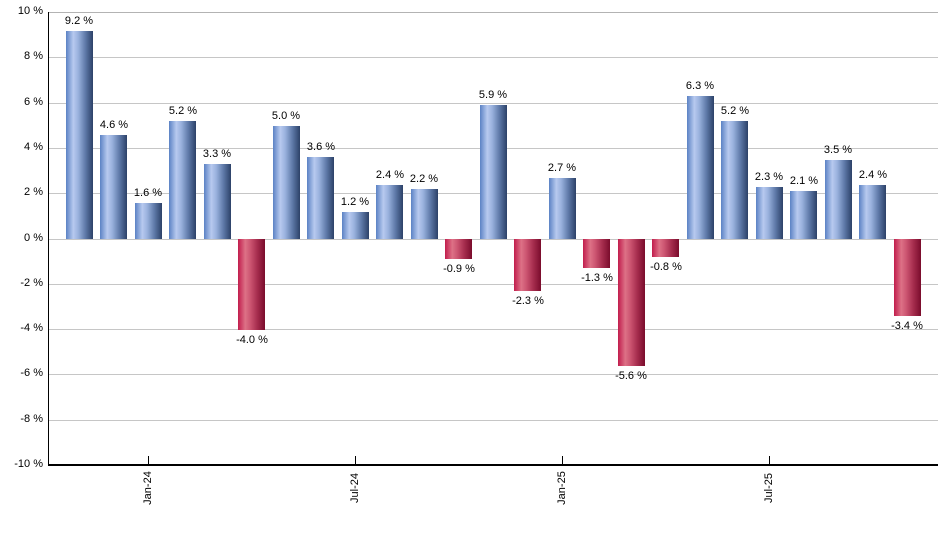 Image resolution: width=940 pixels, height=550 pixels. I want to click on y-axis-label: 8 %, so click(33, 56).